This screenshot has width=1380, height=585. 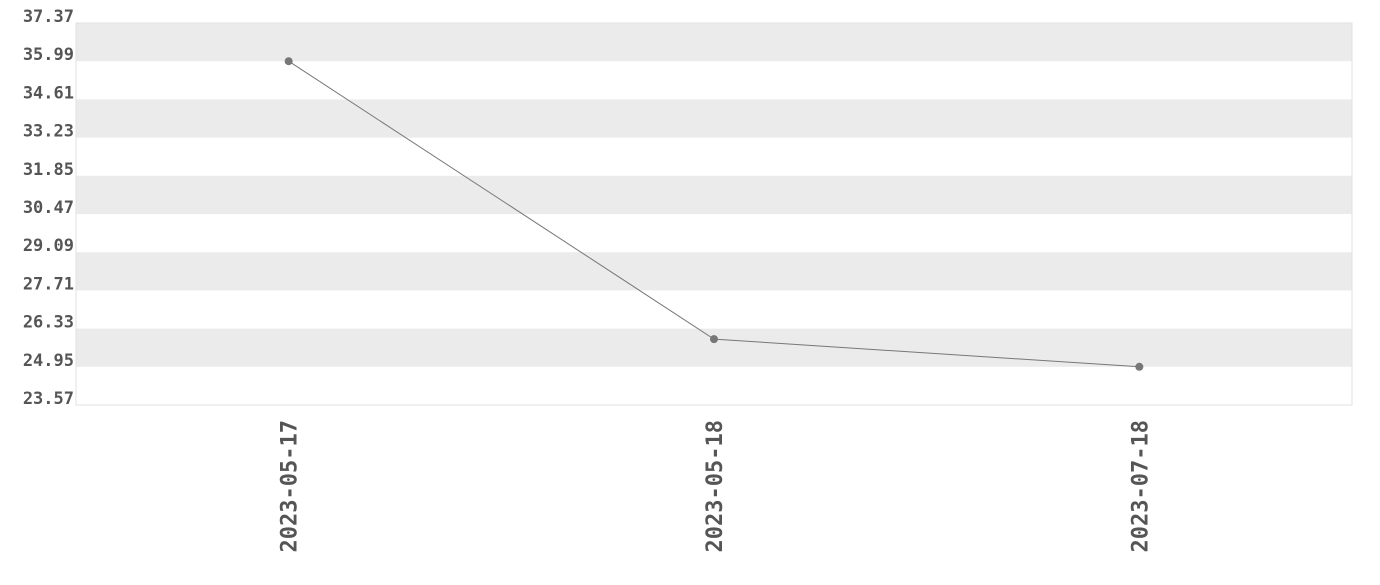 I want to click on y-tick-label: 24.95, so click(x=48, y=361).